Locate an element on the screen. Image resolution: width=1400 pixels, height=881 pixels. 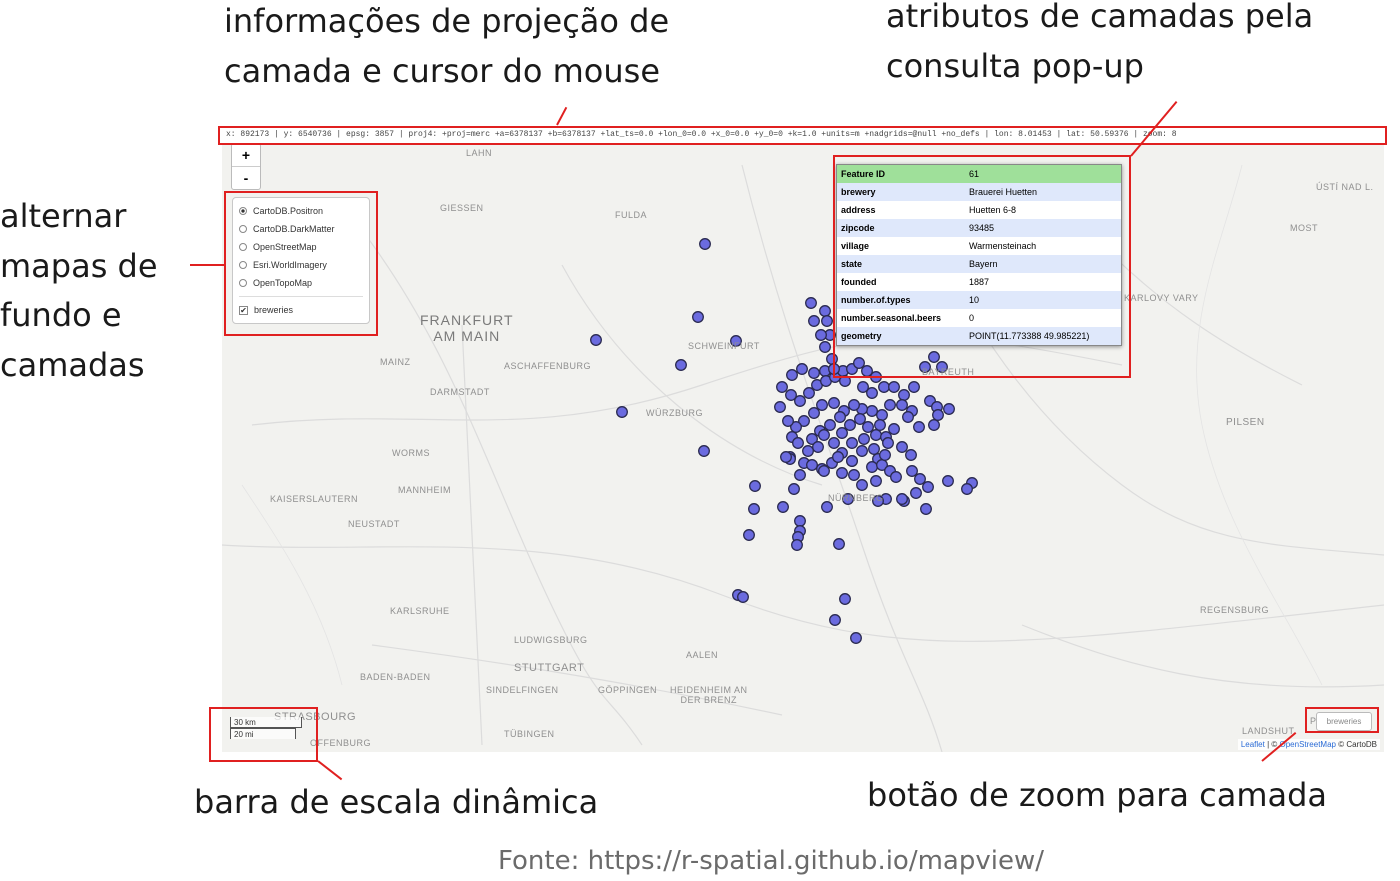
basemap-option: Esri.WorldImagery is located at coordinates (301, 265).